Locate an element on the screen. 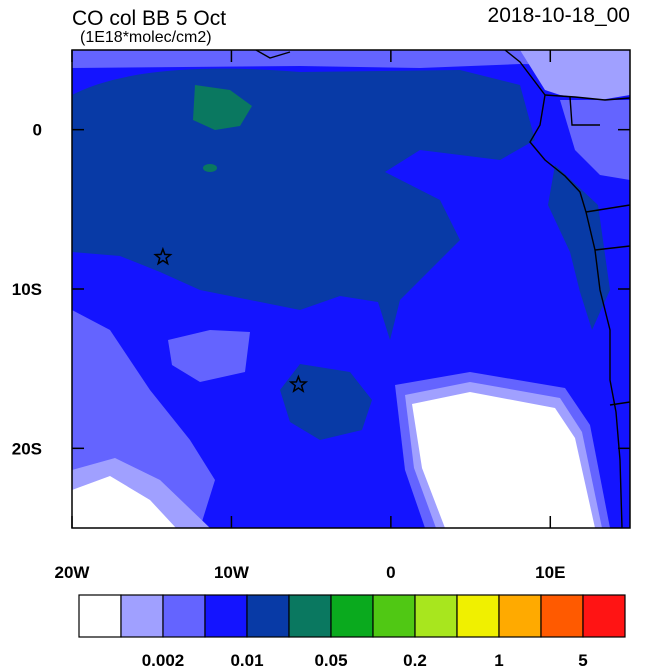 The image size is (650, 667). colorbar-label: 1 is located at coordinates (498, 659).